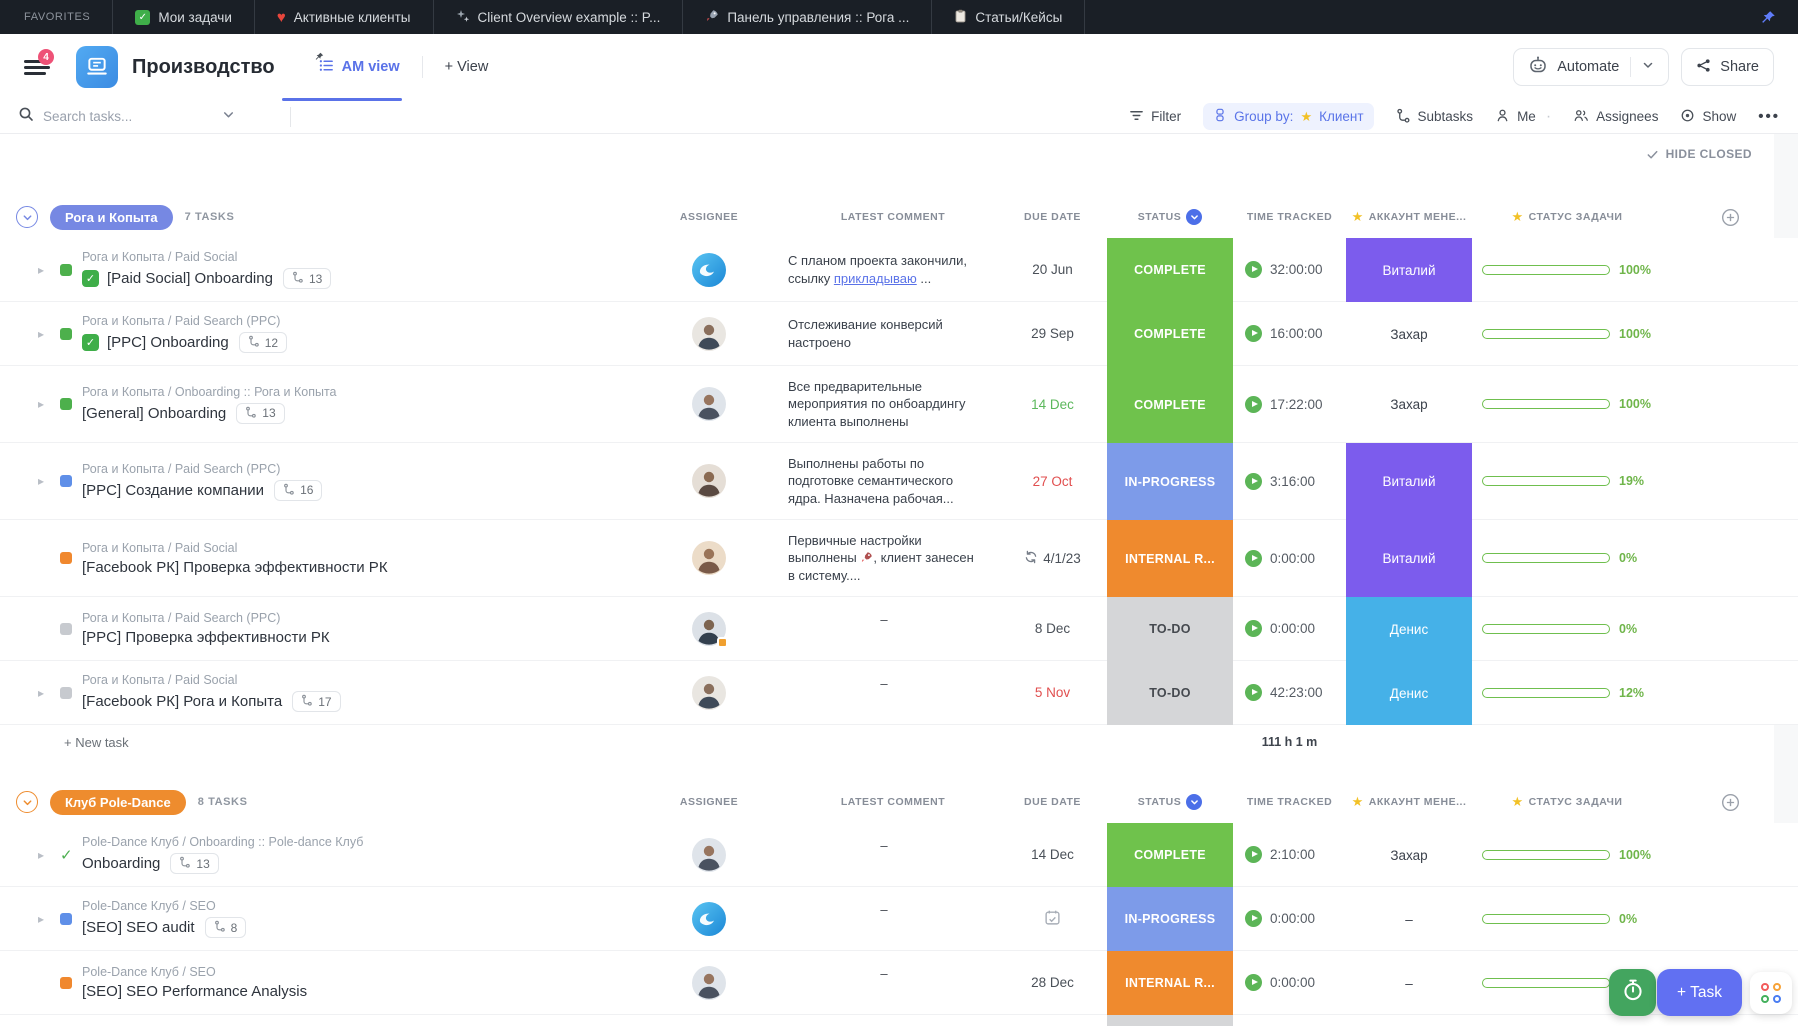 Image resolution: width=1798 pixels, height=1026 pixels. What do you see at coordinates (111, 217) in the screenshot?
I see `group-name-pill: Рога и Копыта` at bounding box center [111, 217].